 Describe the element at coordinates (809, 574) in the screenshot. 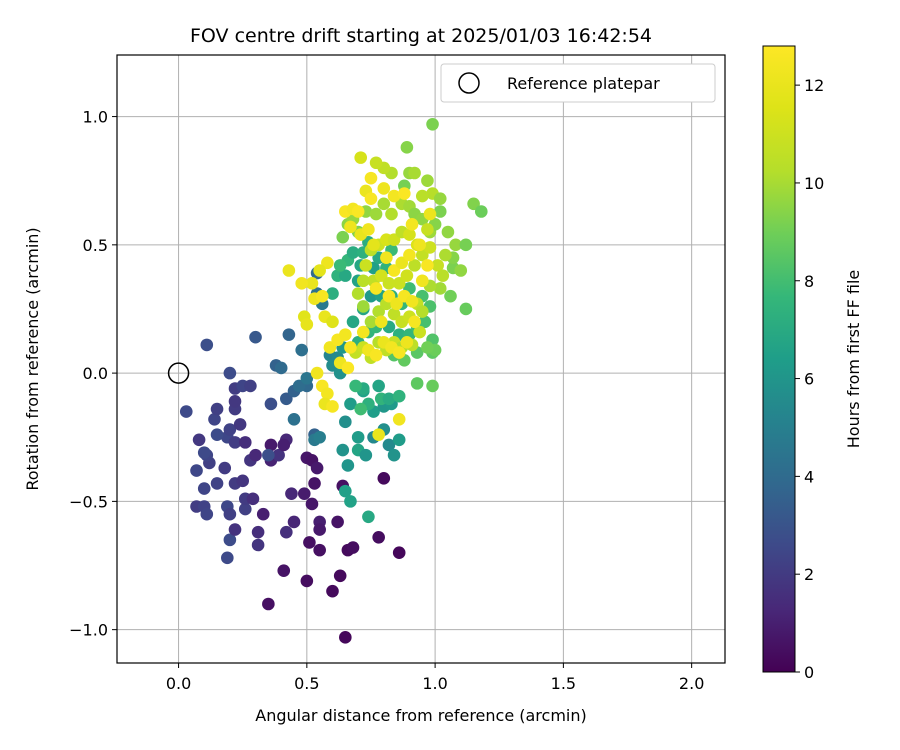

I see `colorbar-tick-label: 2` at that location.